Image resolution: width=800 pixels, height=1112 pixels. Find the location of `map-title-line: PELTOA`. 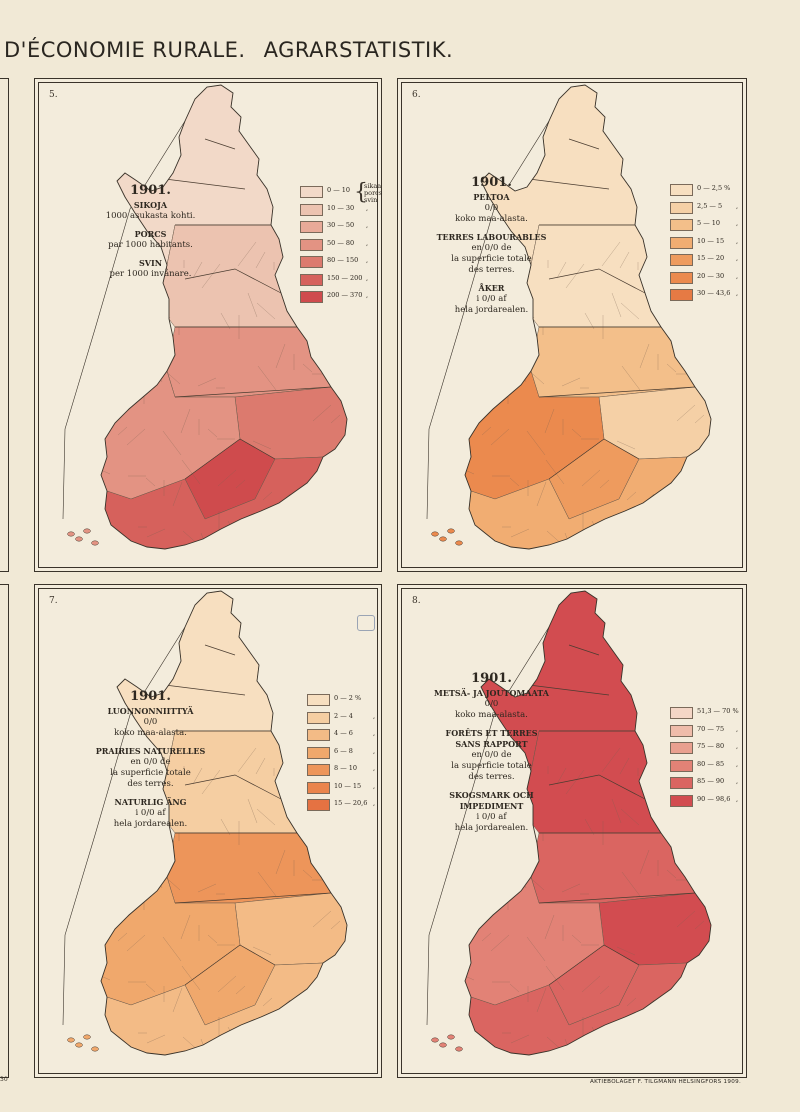

map-title-line: PELTOA is located at coordinates (491, 197).